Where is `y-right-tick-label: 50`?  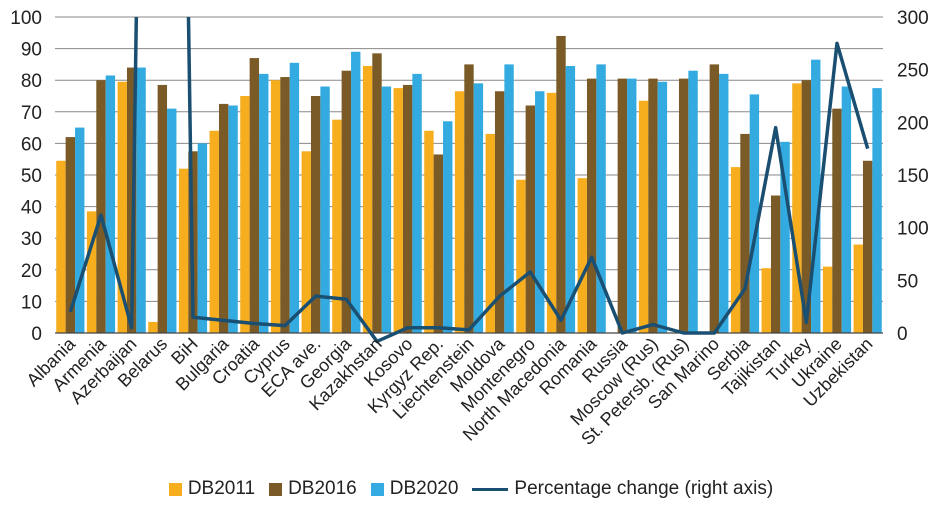 y-right-tick-label: 50 is located at coordinates (907, 281).